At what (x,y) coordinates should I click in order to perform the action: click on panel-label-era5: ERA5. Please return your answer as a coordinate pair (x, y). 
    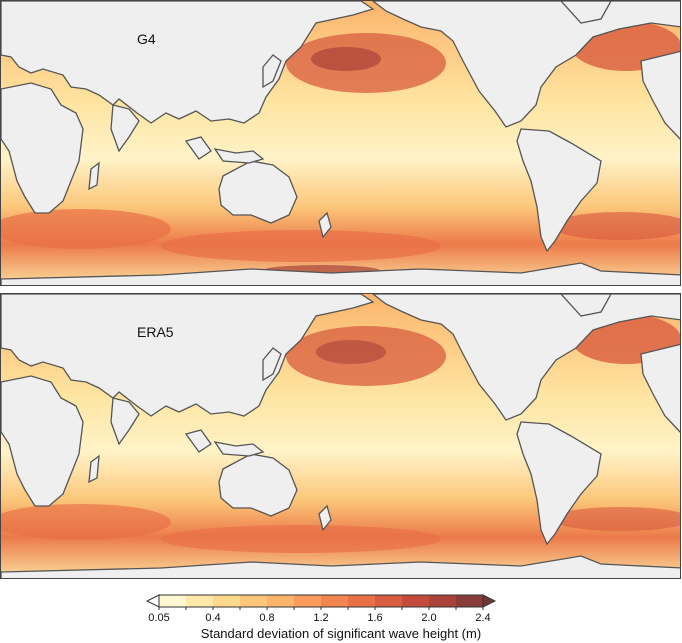
    Looking at the image, I should click on (155, 332).